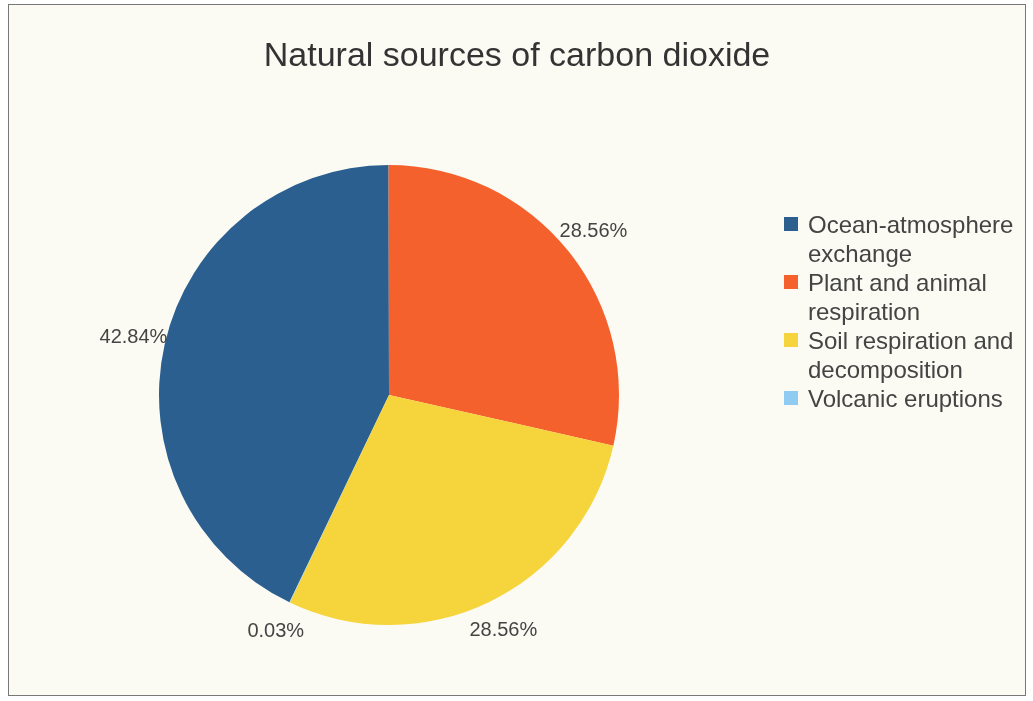 This screenshot has width=1033, height=701. I want to click on data-label: 0.03%, so click(276, 629).